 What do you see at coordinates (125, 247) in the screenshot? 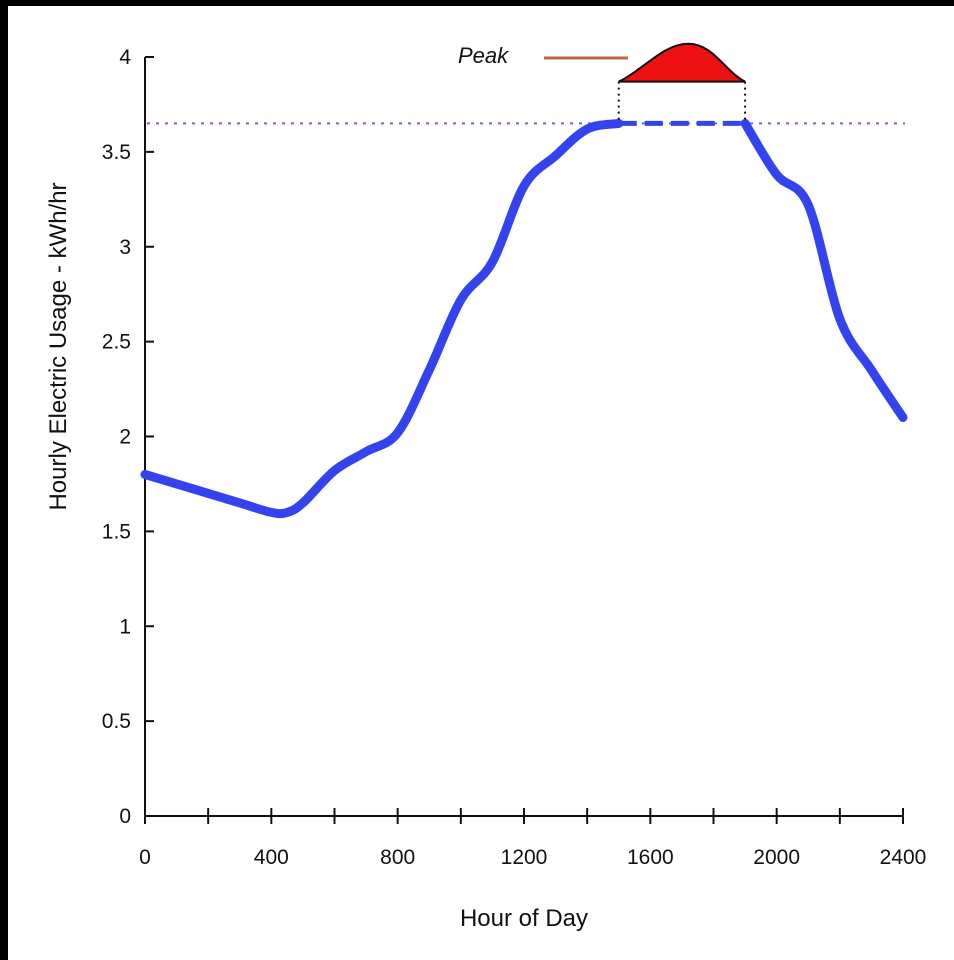
I see `y-tick-label: 3` at bounding box center [125, 247].